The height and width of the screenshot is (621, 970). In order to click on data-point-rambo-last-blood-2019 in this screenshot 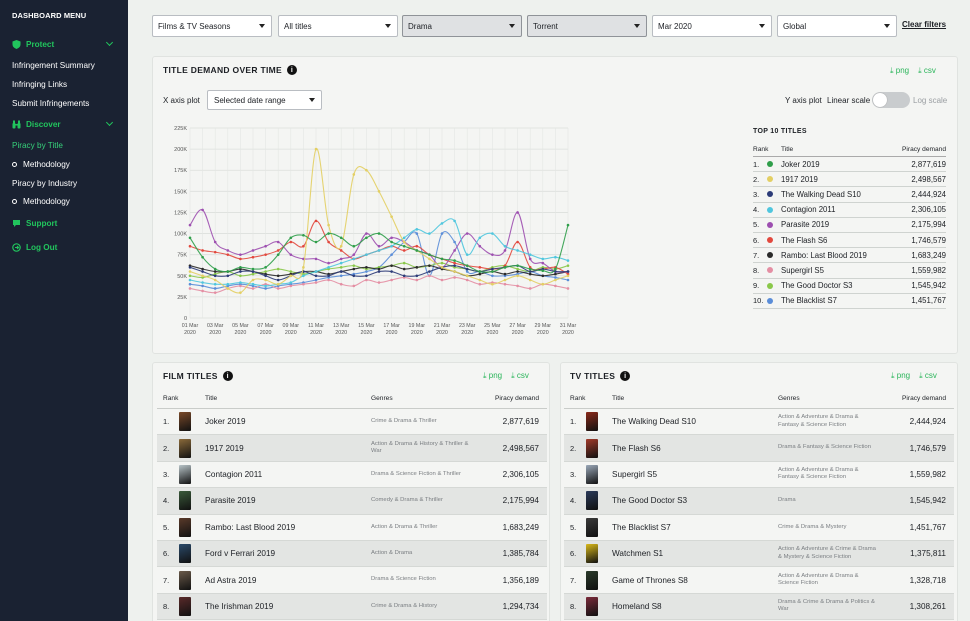, I will do `click(278, 276)`.